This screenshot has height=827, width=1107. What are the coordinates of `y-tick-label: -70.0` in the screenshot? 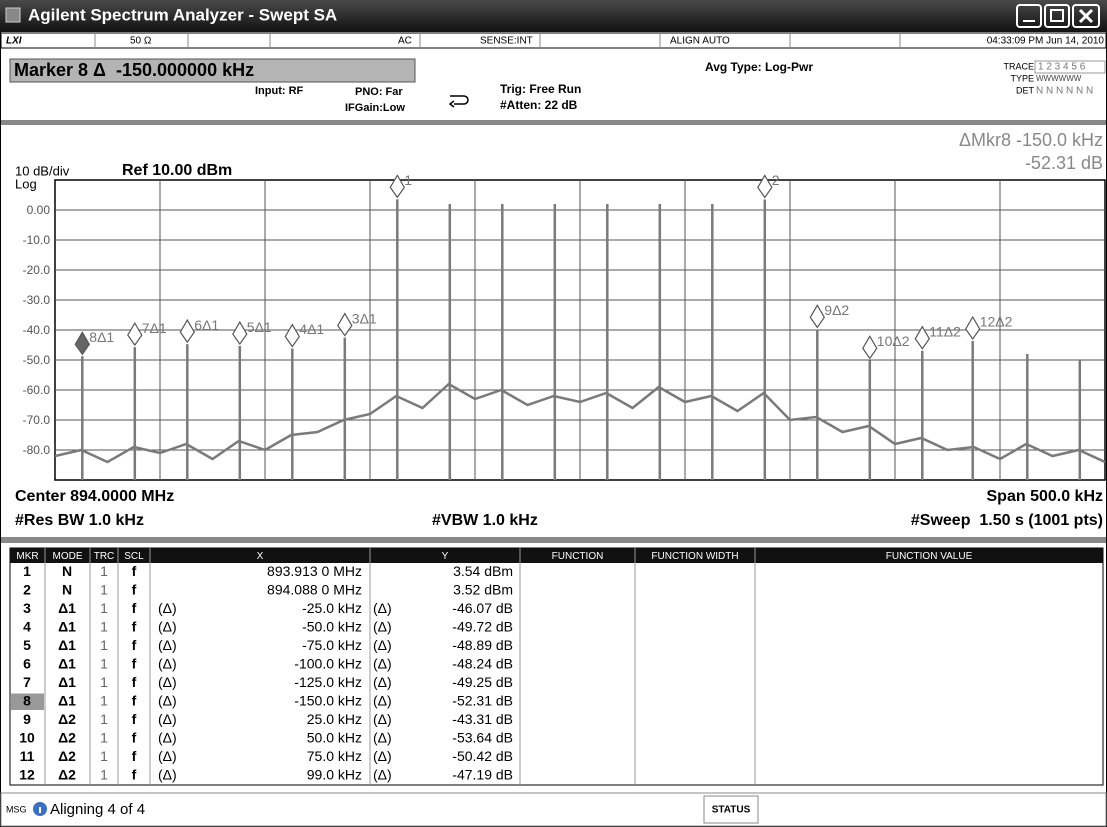 It's located at (37, 420).